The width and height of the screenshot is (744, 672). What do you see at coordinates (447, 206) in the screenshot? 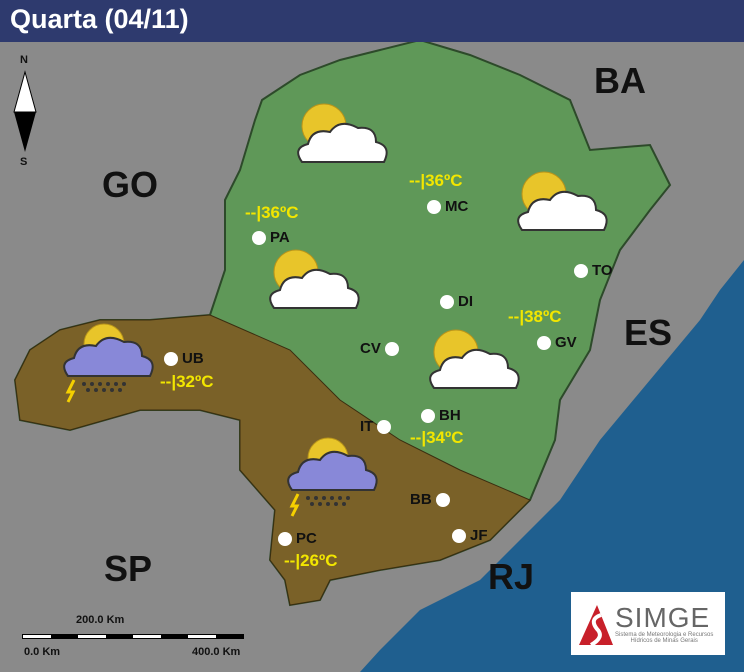
I see `city-marker: MC` at bounding box center [447, 206].